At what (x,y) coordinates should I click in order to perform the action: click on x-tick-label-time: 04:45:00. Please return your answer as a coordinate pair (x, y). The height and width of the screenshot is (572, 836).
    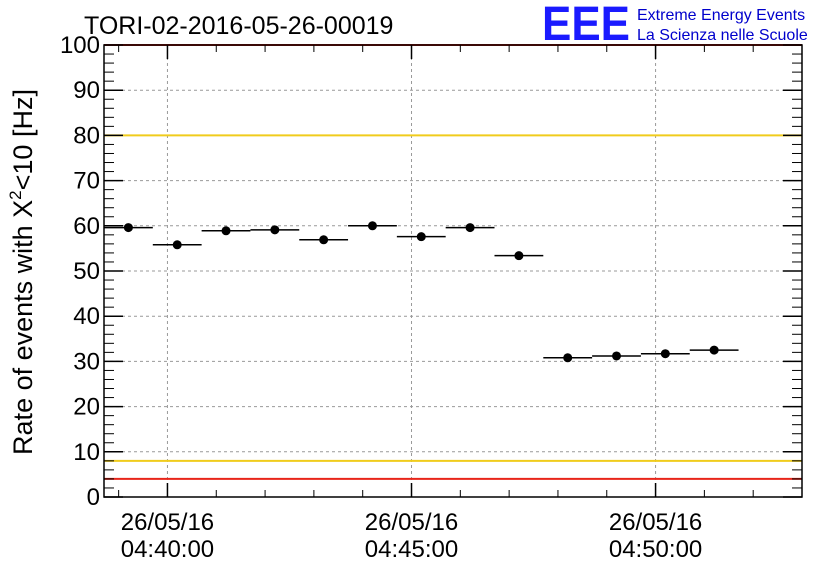
    Looking at the image, I should click on (411, 549).